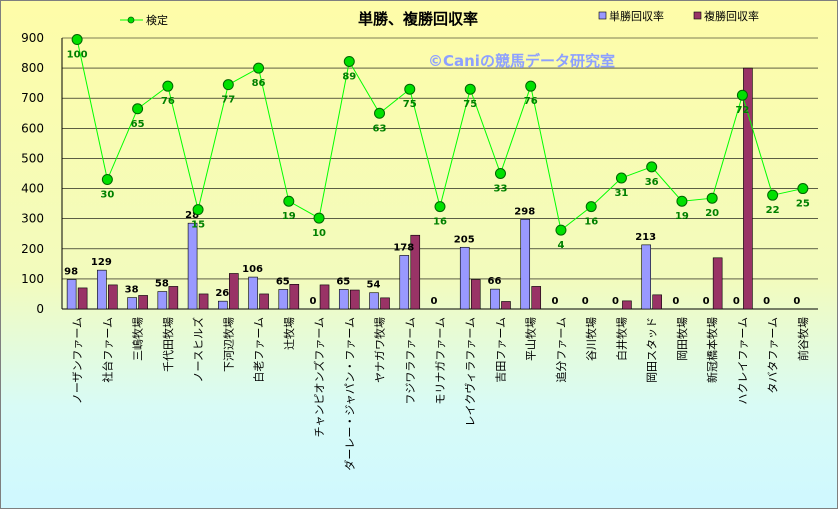 The height and width of the screenshot is (509, 838). Describe the element at coordinates (107, 195) in the screenshot. I see `kentei-data-label: 30` at that location.